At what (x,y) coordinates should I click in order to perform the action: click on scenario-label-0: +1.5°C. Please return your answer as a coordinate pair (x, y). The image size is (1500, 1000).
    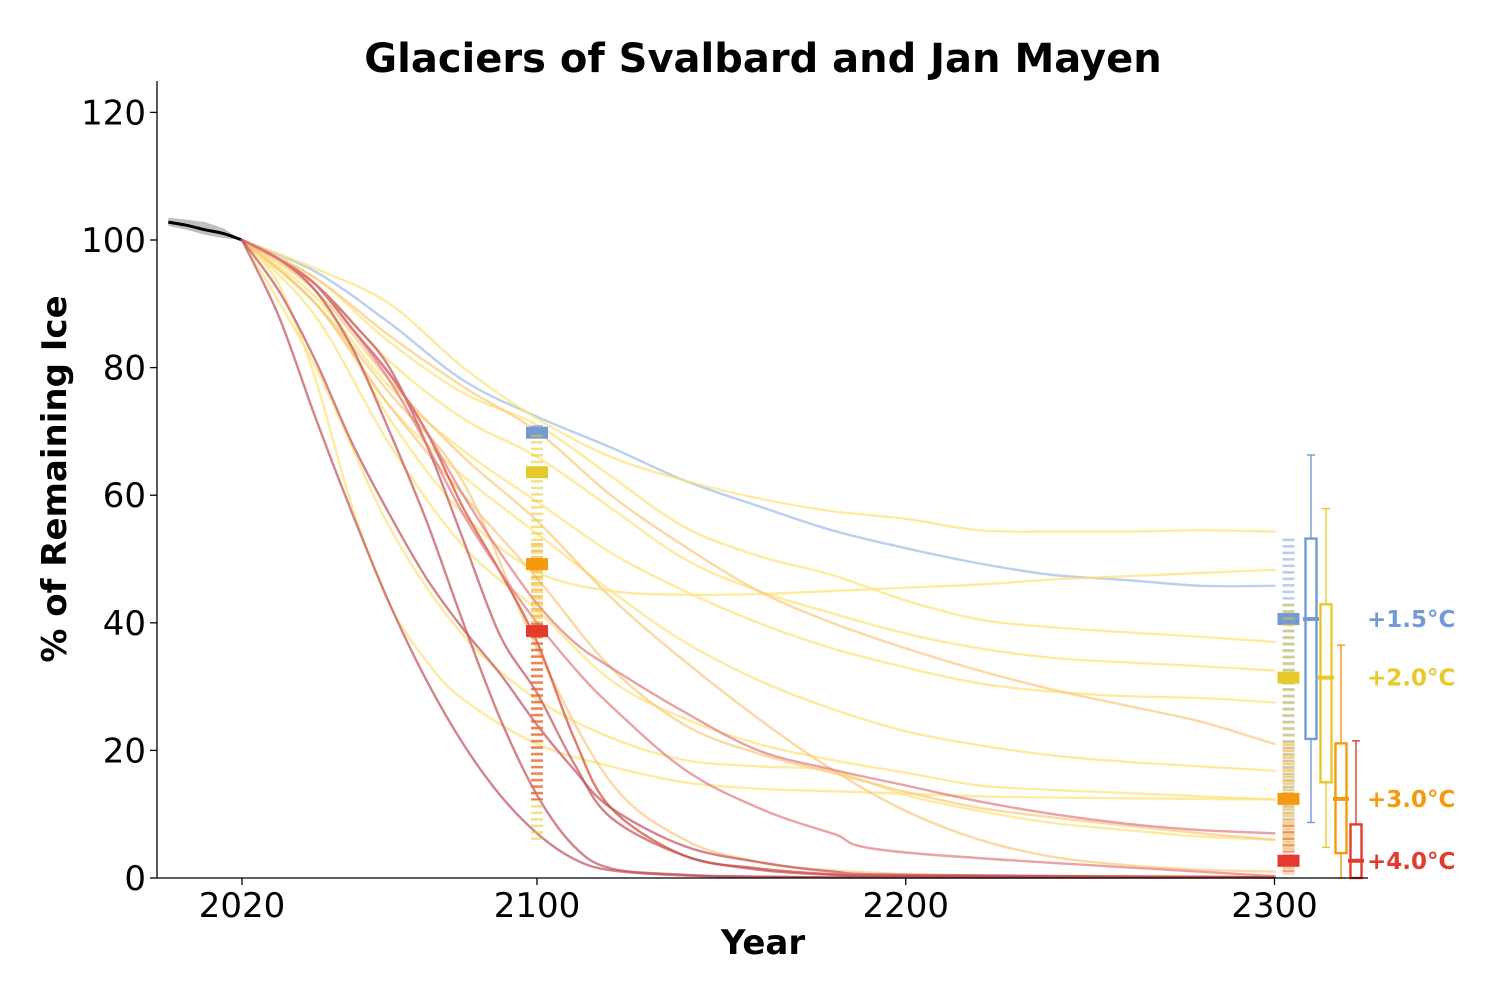
    Looking at the image, I should click on (1411, 620).